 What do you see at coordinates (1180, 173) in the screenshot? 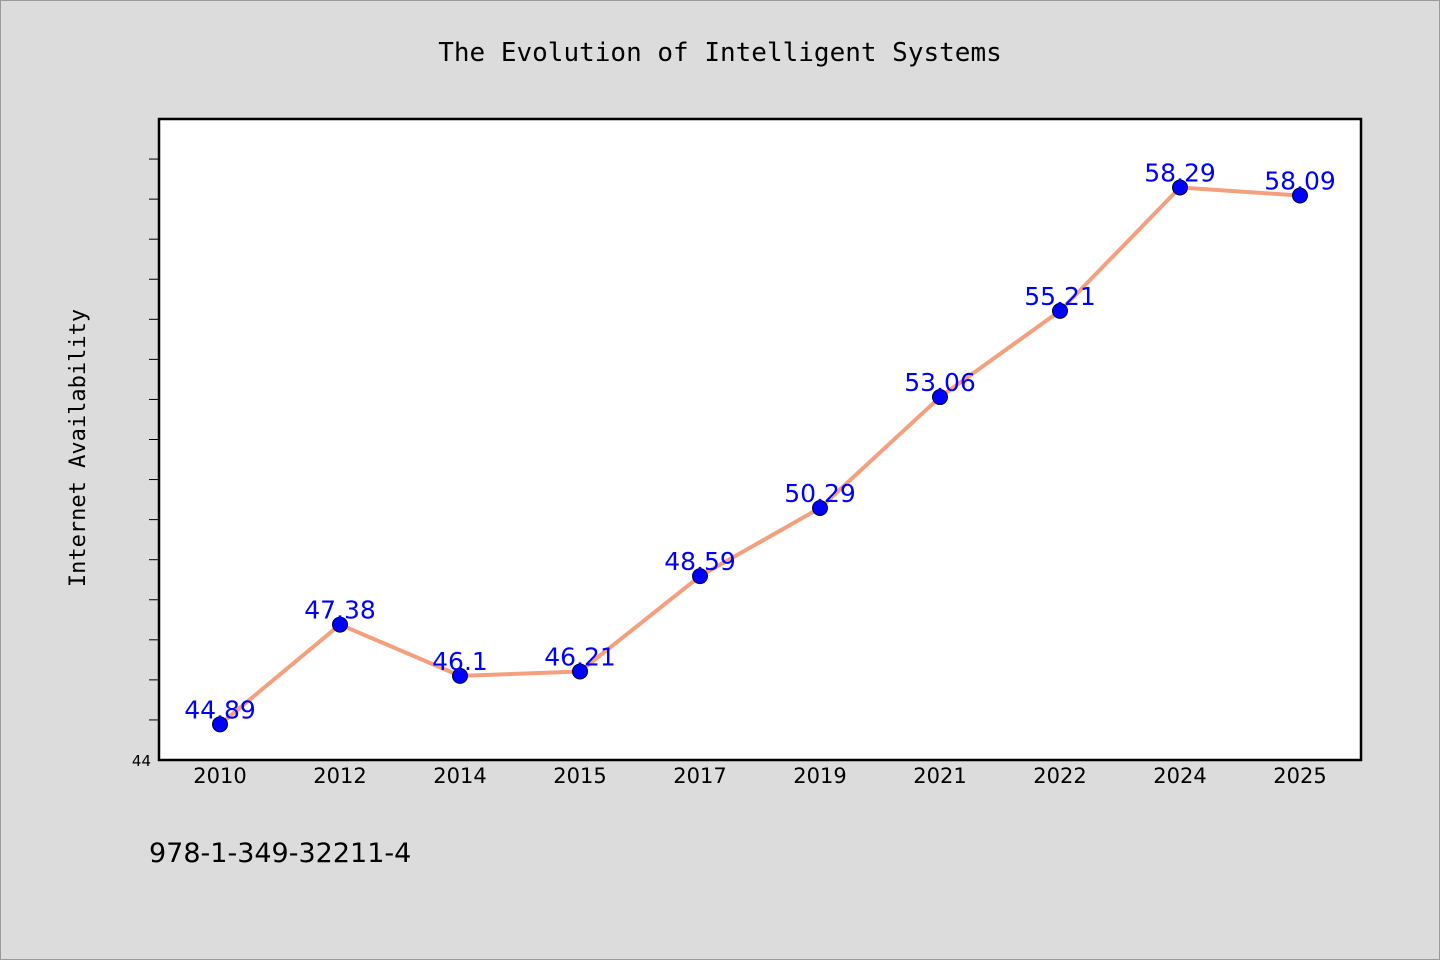
I see `data-label: 58.29` at bounding box center [1180, 173].